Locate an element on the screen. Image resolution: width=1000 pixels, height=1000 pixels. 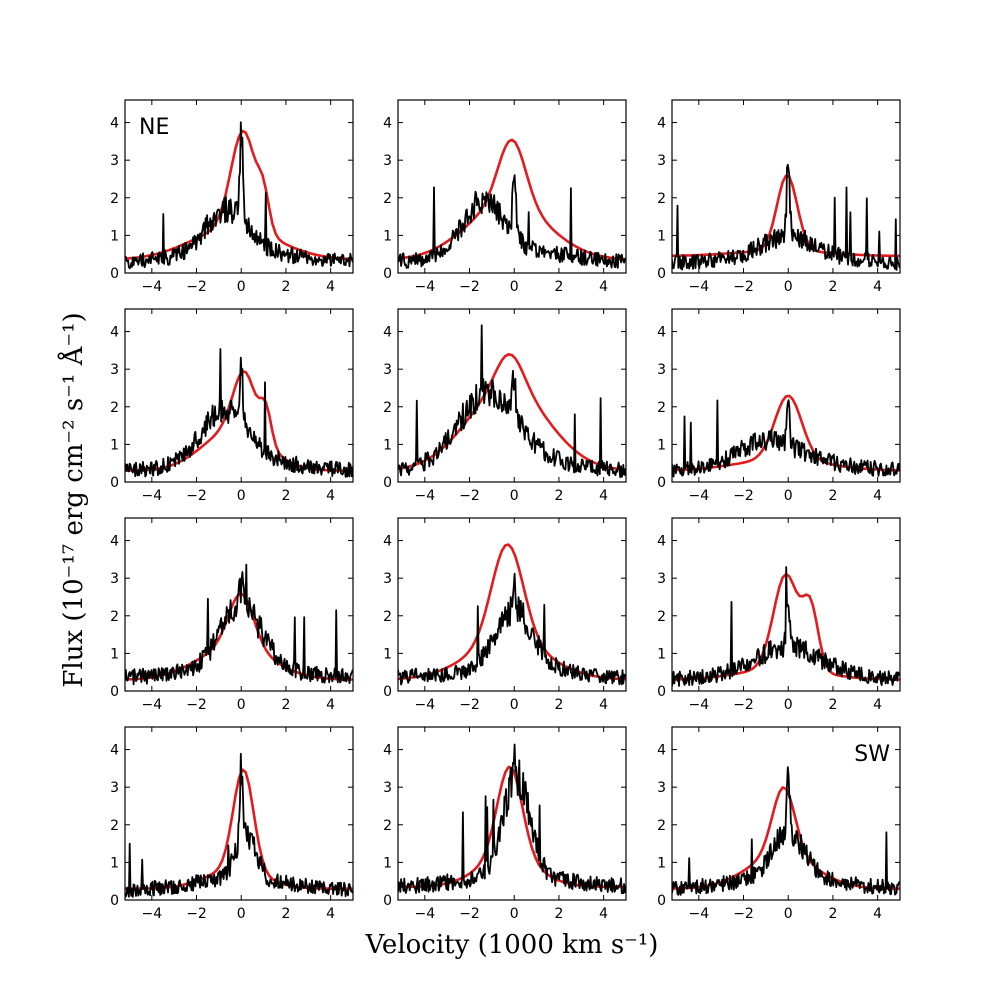
panel-11: −4 −2 0 2 4 0 1 2 3 4 is located at coordinates (505, 824).